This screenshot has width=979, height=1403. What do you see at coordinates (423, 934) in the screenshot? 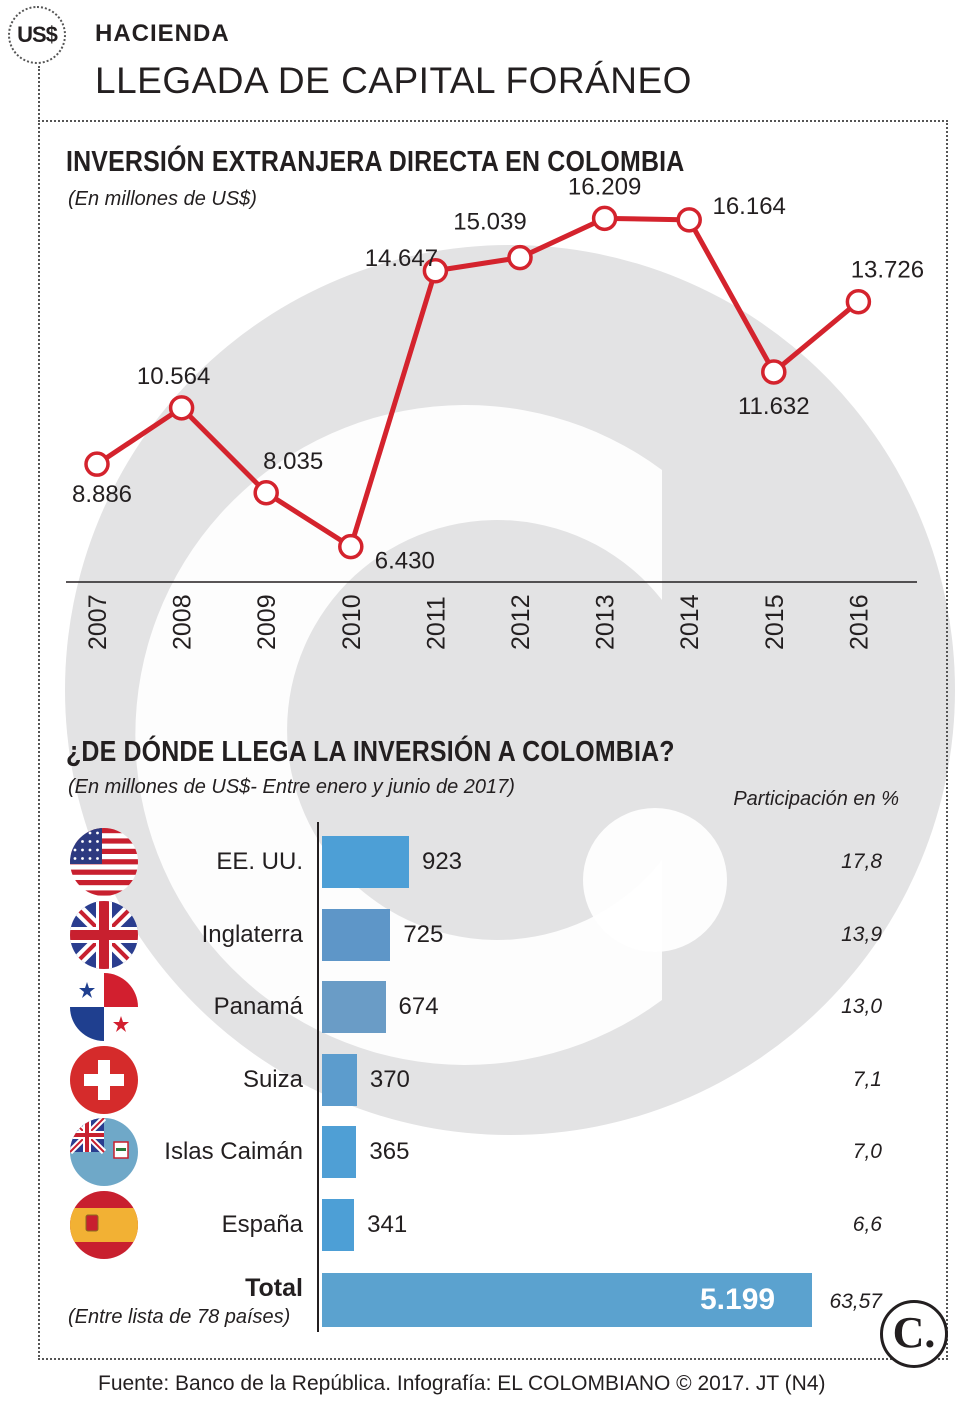
I see `bar-value-label: 725` at bounding box center [423, 934].